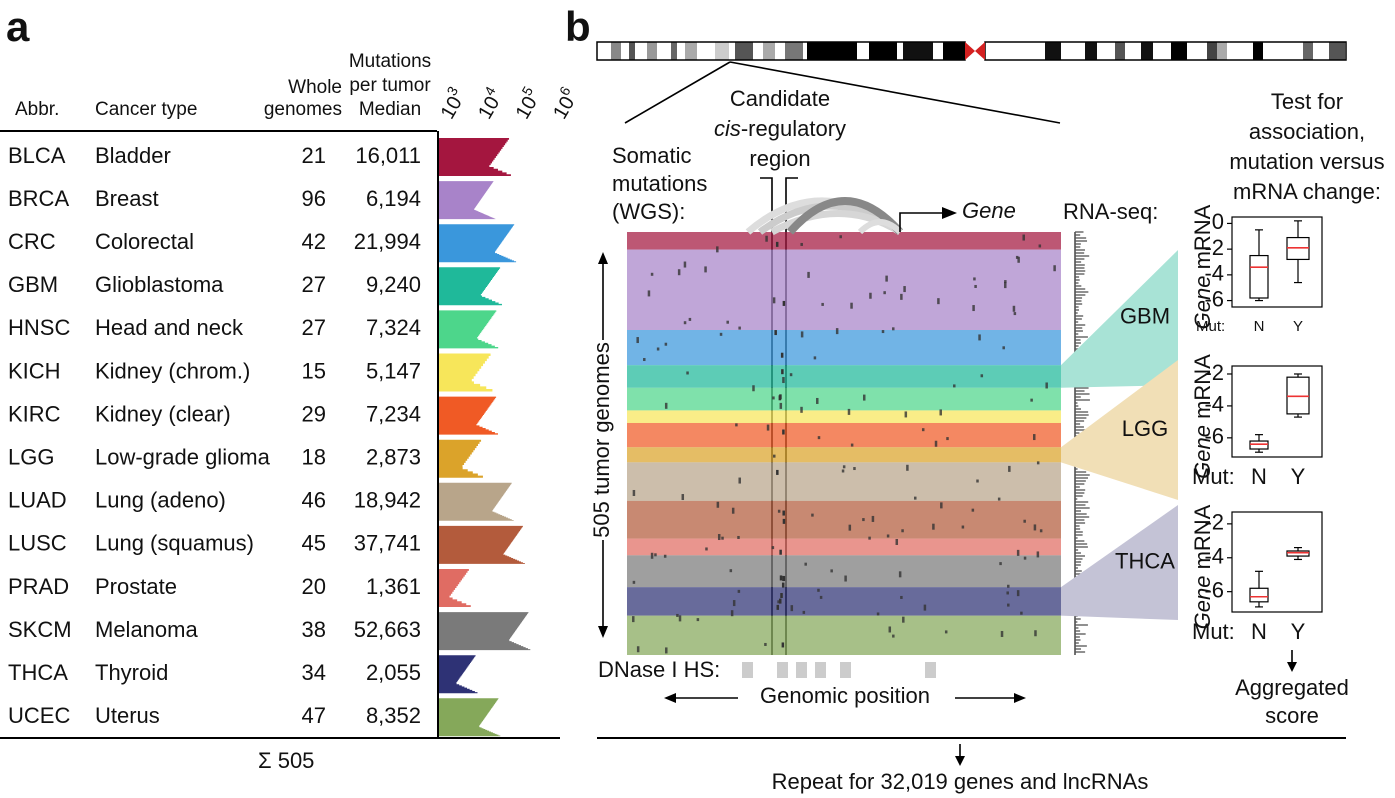 The image size is (1395, 798). What do you see at coordinates (564, 103) in the screenshot?
I see `axis-tick-label: 106` at bounding box center [564, 103].